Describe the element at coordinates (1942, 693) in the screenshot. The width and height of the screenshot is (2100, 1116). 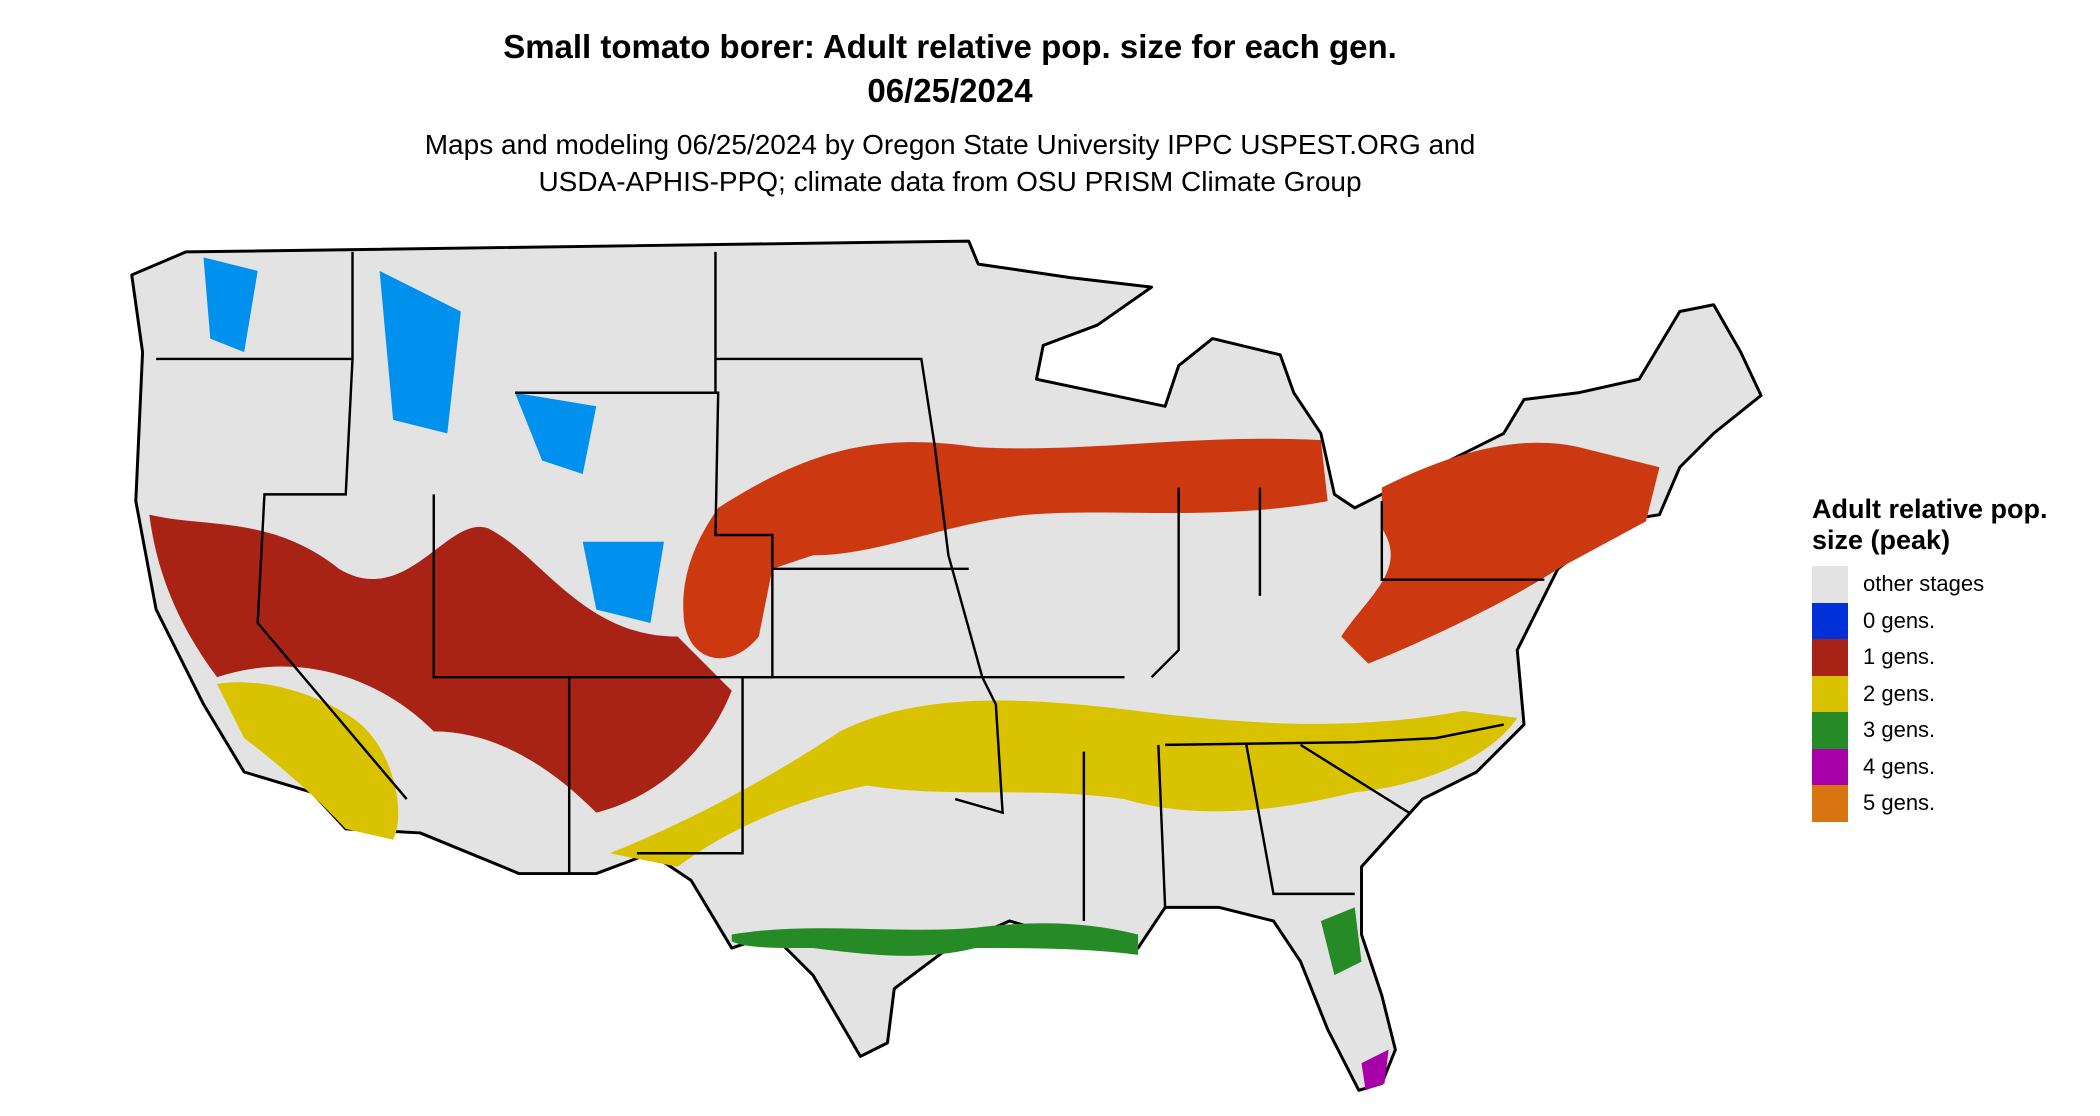
I see `legend-item: 2 gens.` at that location.